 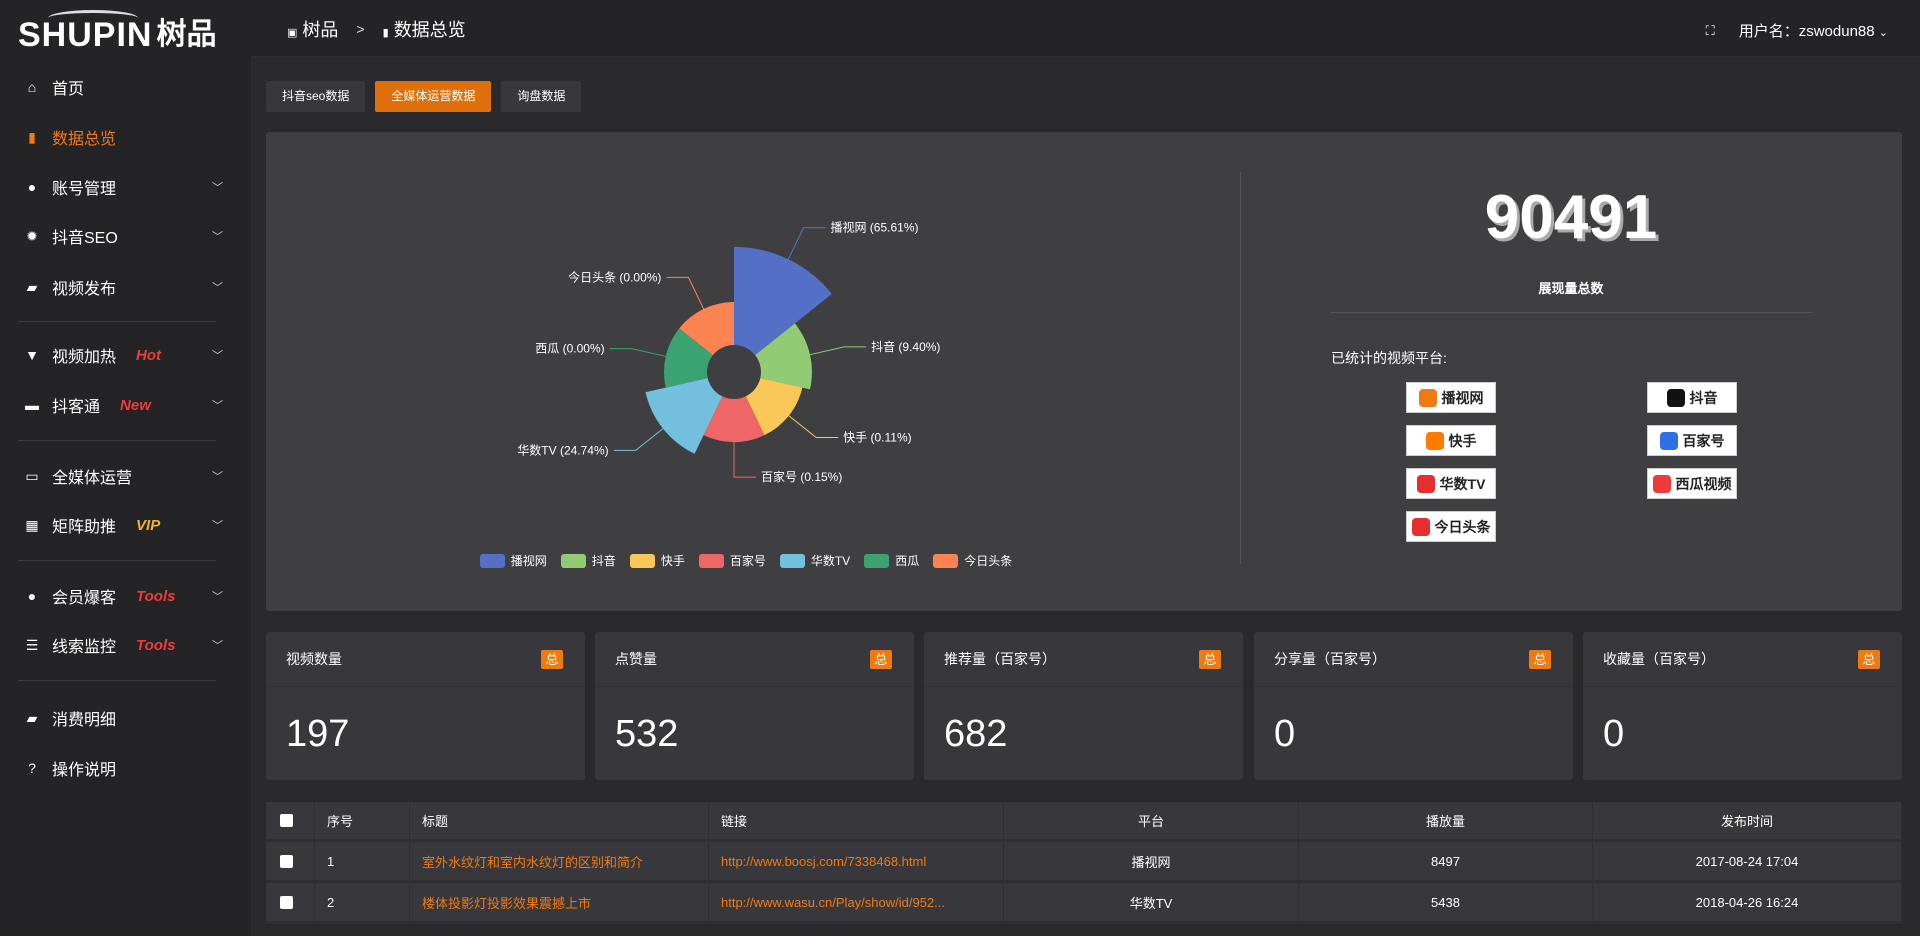 What do you see at coordinates (559, 861) in the screenshot?
I see `table-cell: 室外水纹灯和室内水纹灯的区别和简介` at bounding box center [559, 861].